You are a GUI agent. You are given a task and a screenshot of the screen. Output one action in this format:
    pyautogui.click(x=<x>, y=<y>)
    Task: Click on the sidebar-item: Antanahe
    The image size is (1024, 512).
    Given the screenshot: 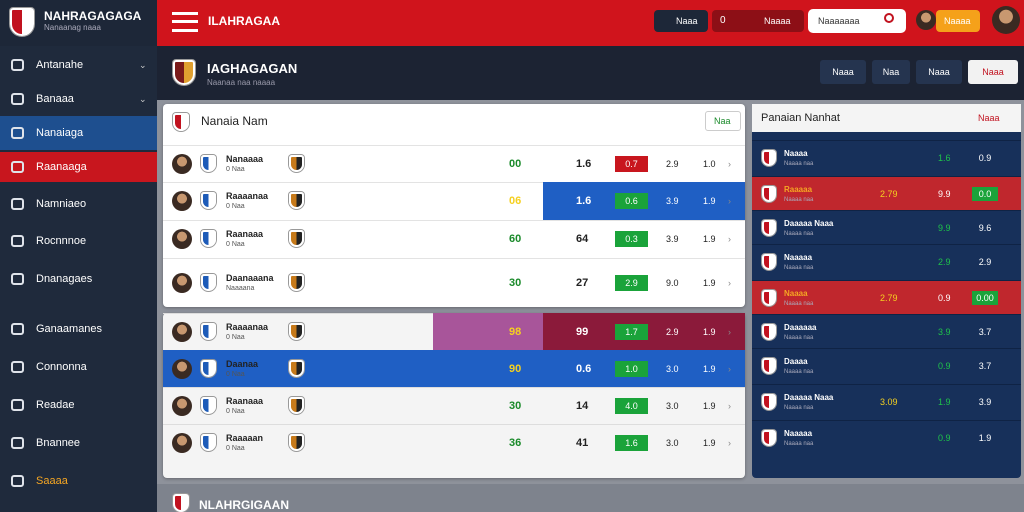 What is the action you would take?
    pyautogui.click(x=60, y=65)
    